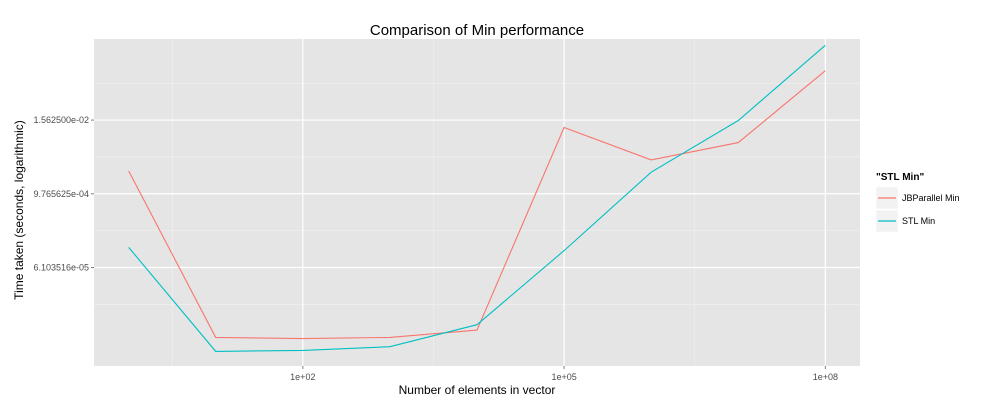 The width and height of the screenshot is (1000, 407). What do you see at coordinates (825, 377) in the screenshot?
I see `x-tick-label: 1e+08` at bounding box center [825, 377].